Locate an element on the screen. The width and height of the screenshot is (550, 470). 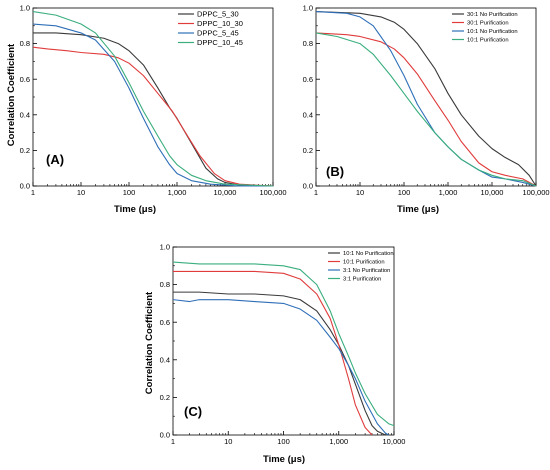
panel-a-y-tick-label: 0.8 is located at coordinates (25, 43).